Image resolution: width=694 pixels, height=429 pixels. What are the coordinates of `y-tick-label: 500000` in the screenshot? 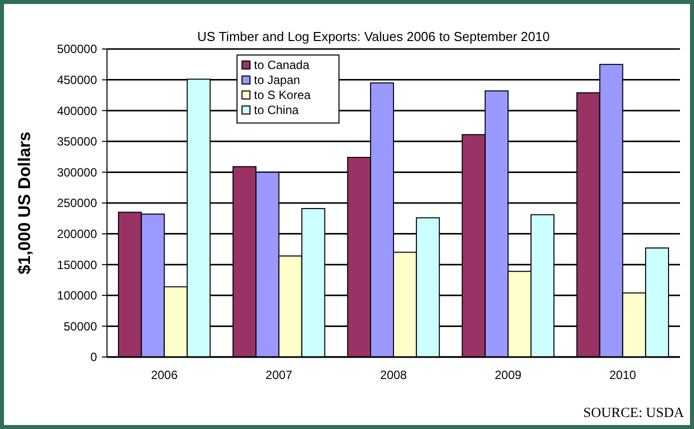 It's located at (77, 49).